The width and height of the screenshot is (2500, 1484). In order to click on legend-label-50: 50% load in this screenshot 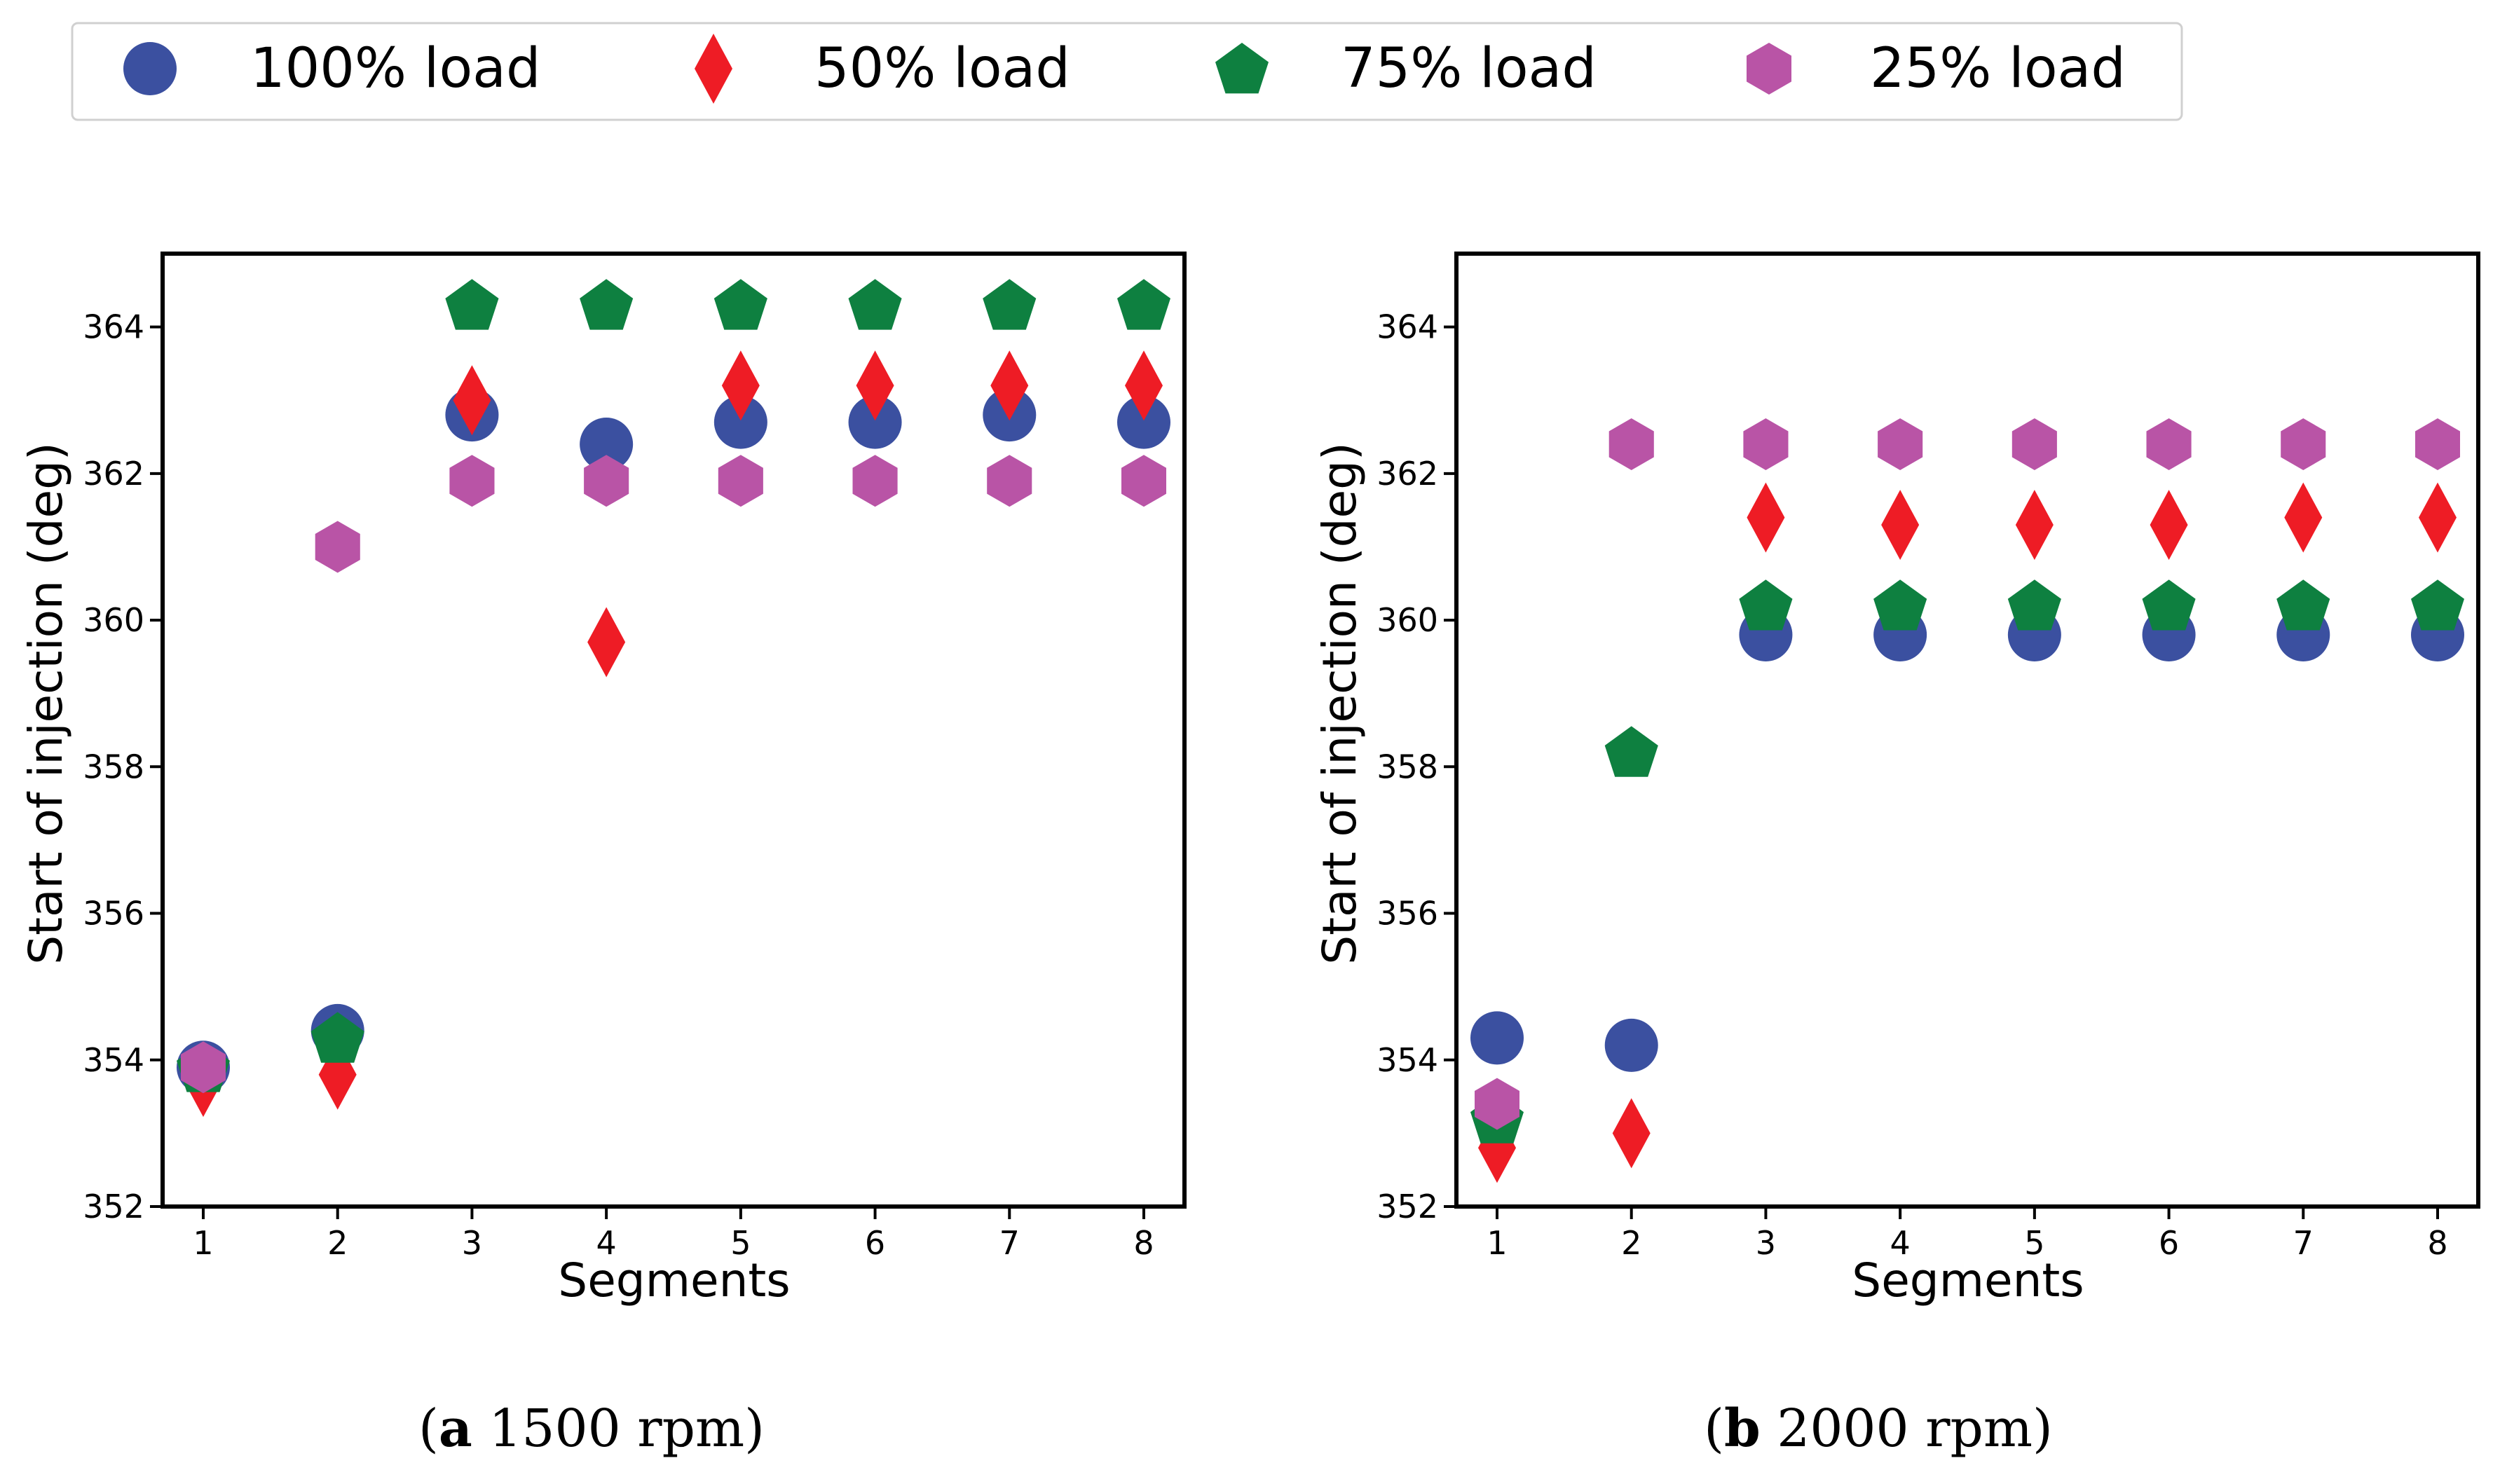, I will do `click(942, 68)`.